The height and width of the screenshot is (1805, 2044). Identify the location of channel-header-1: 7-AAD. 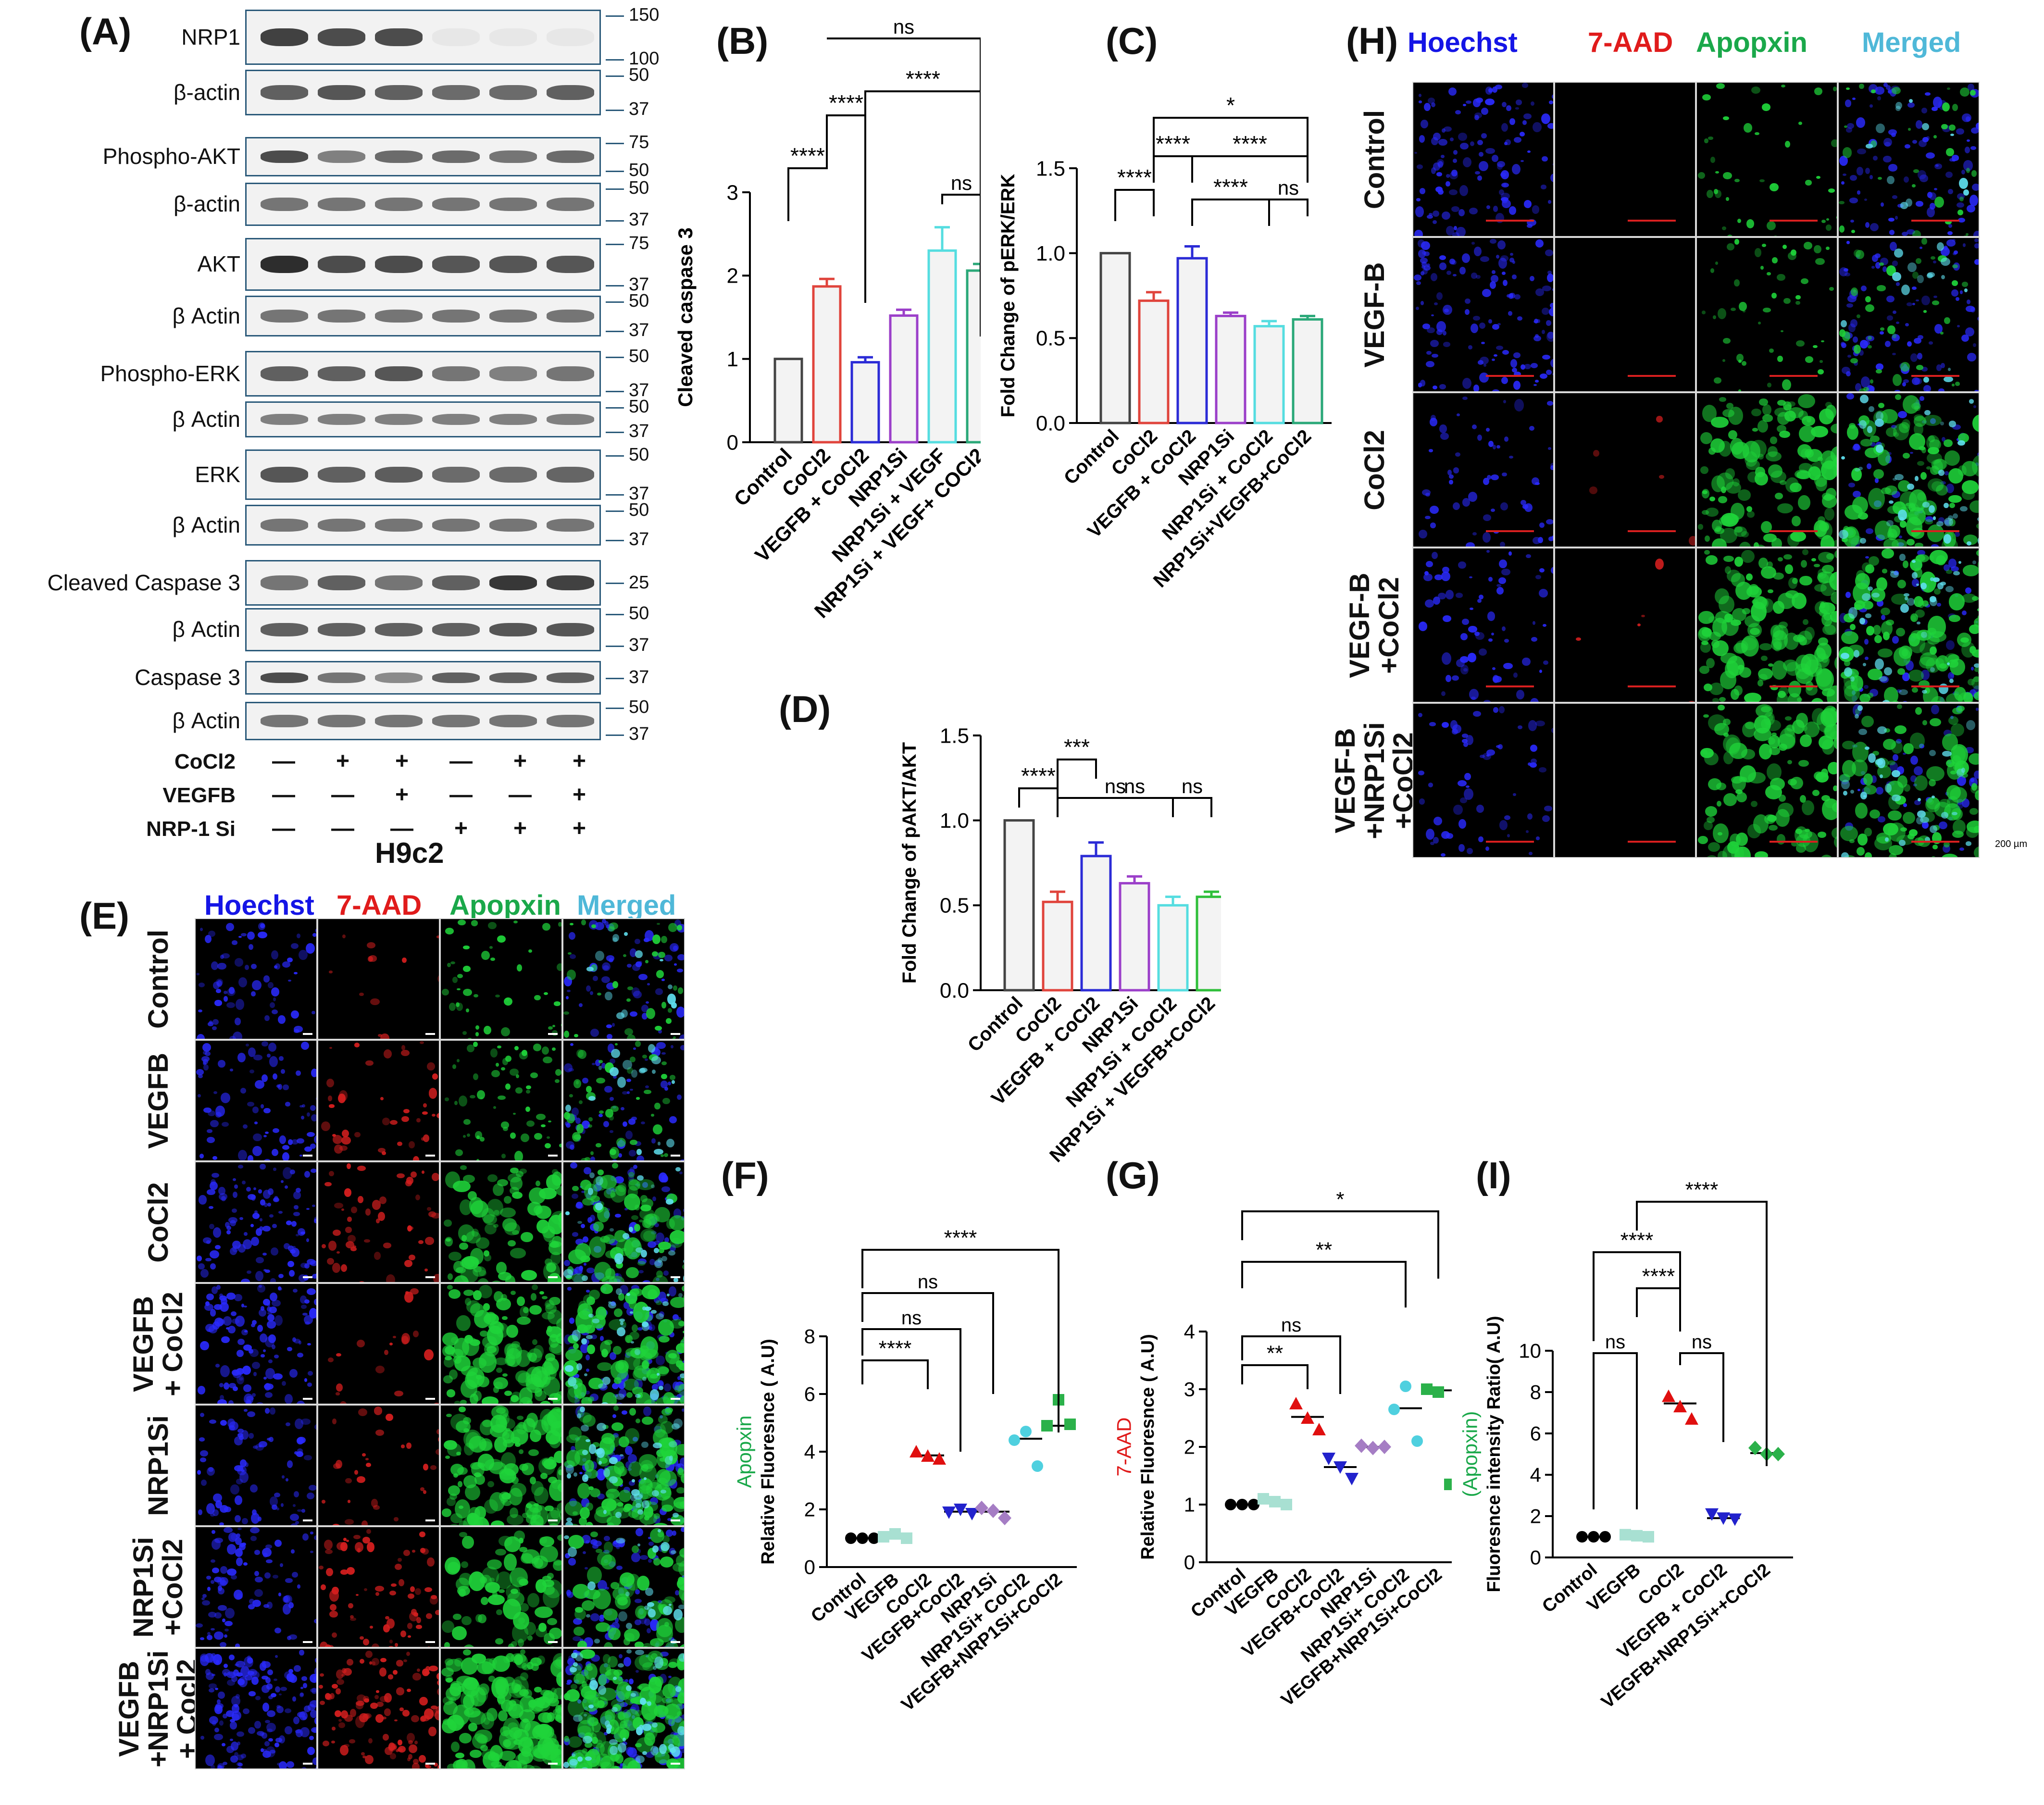
(379, 905).